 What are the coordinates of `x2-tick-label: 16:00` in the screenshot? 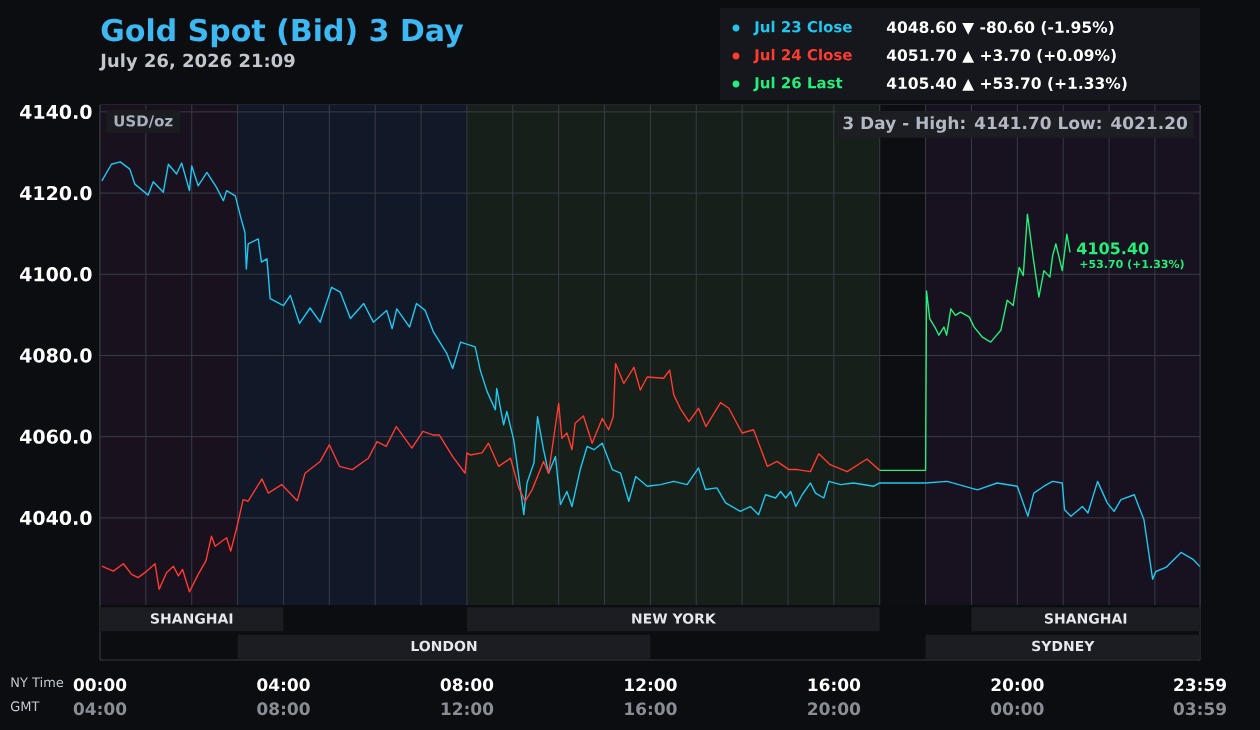 It's located at (651, 709).